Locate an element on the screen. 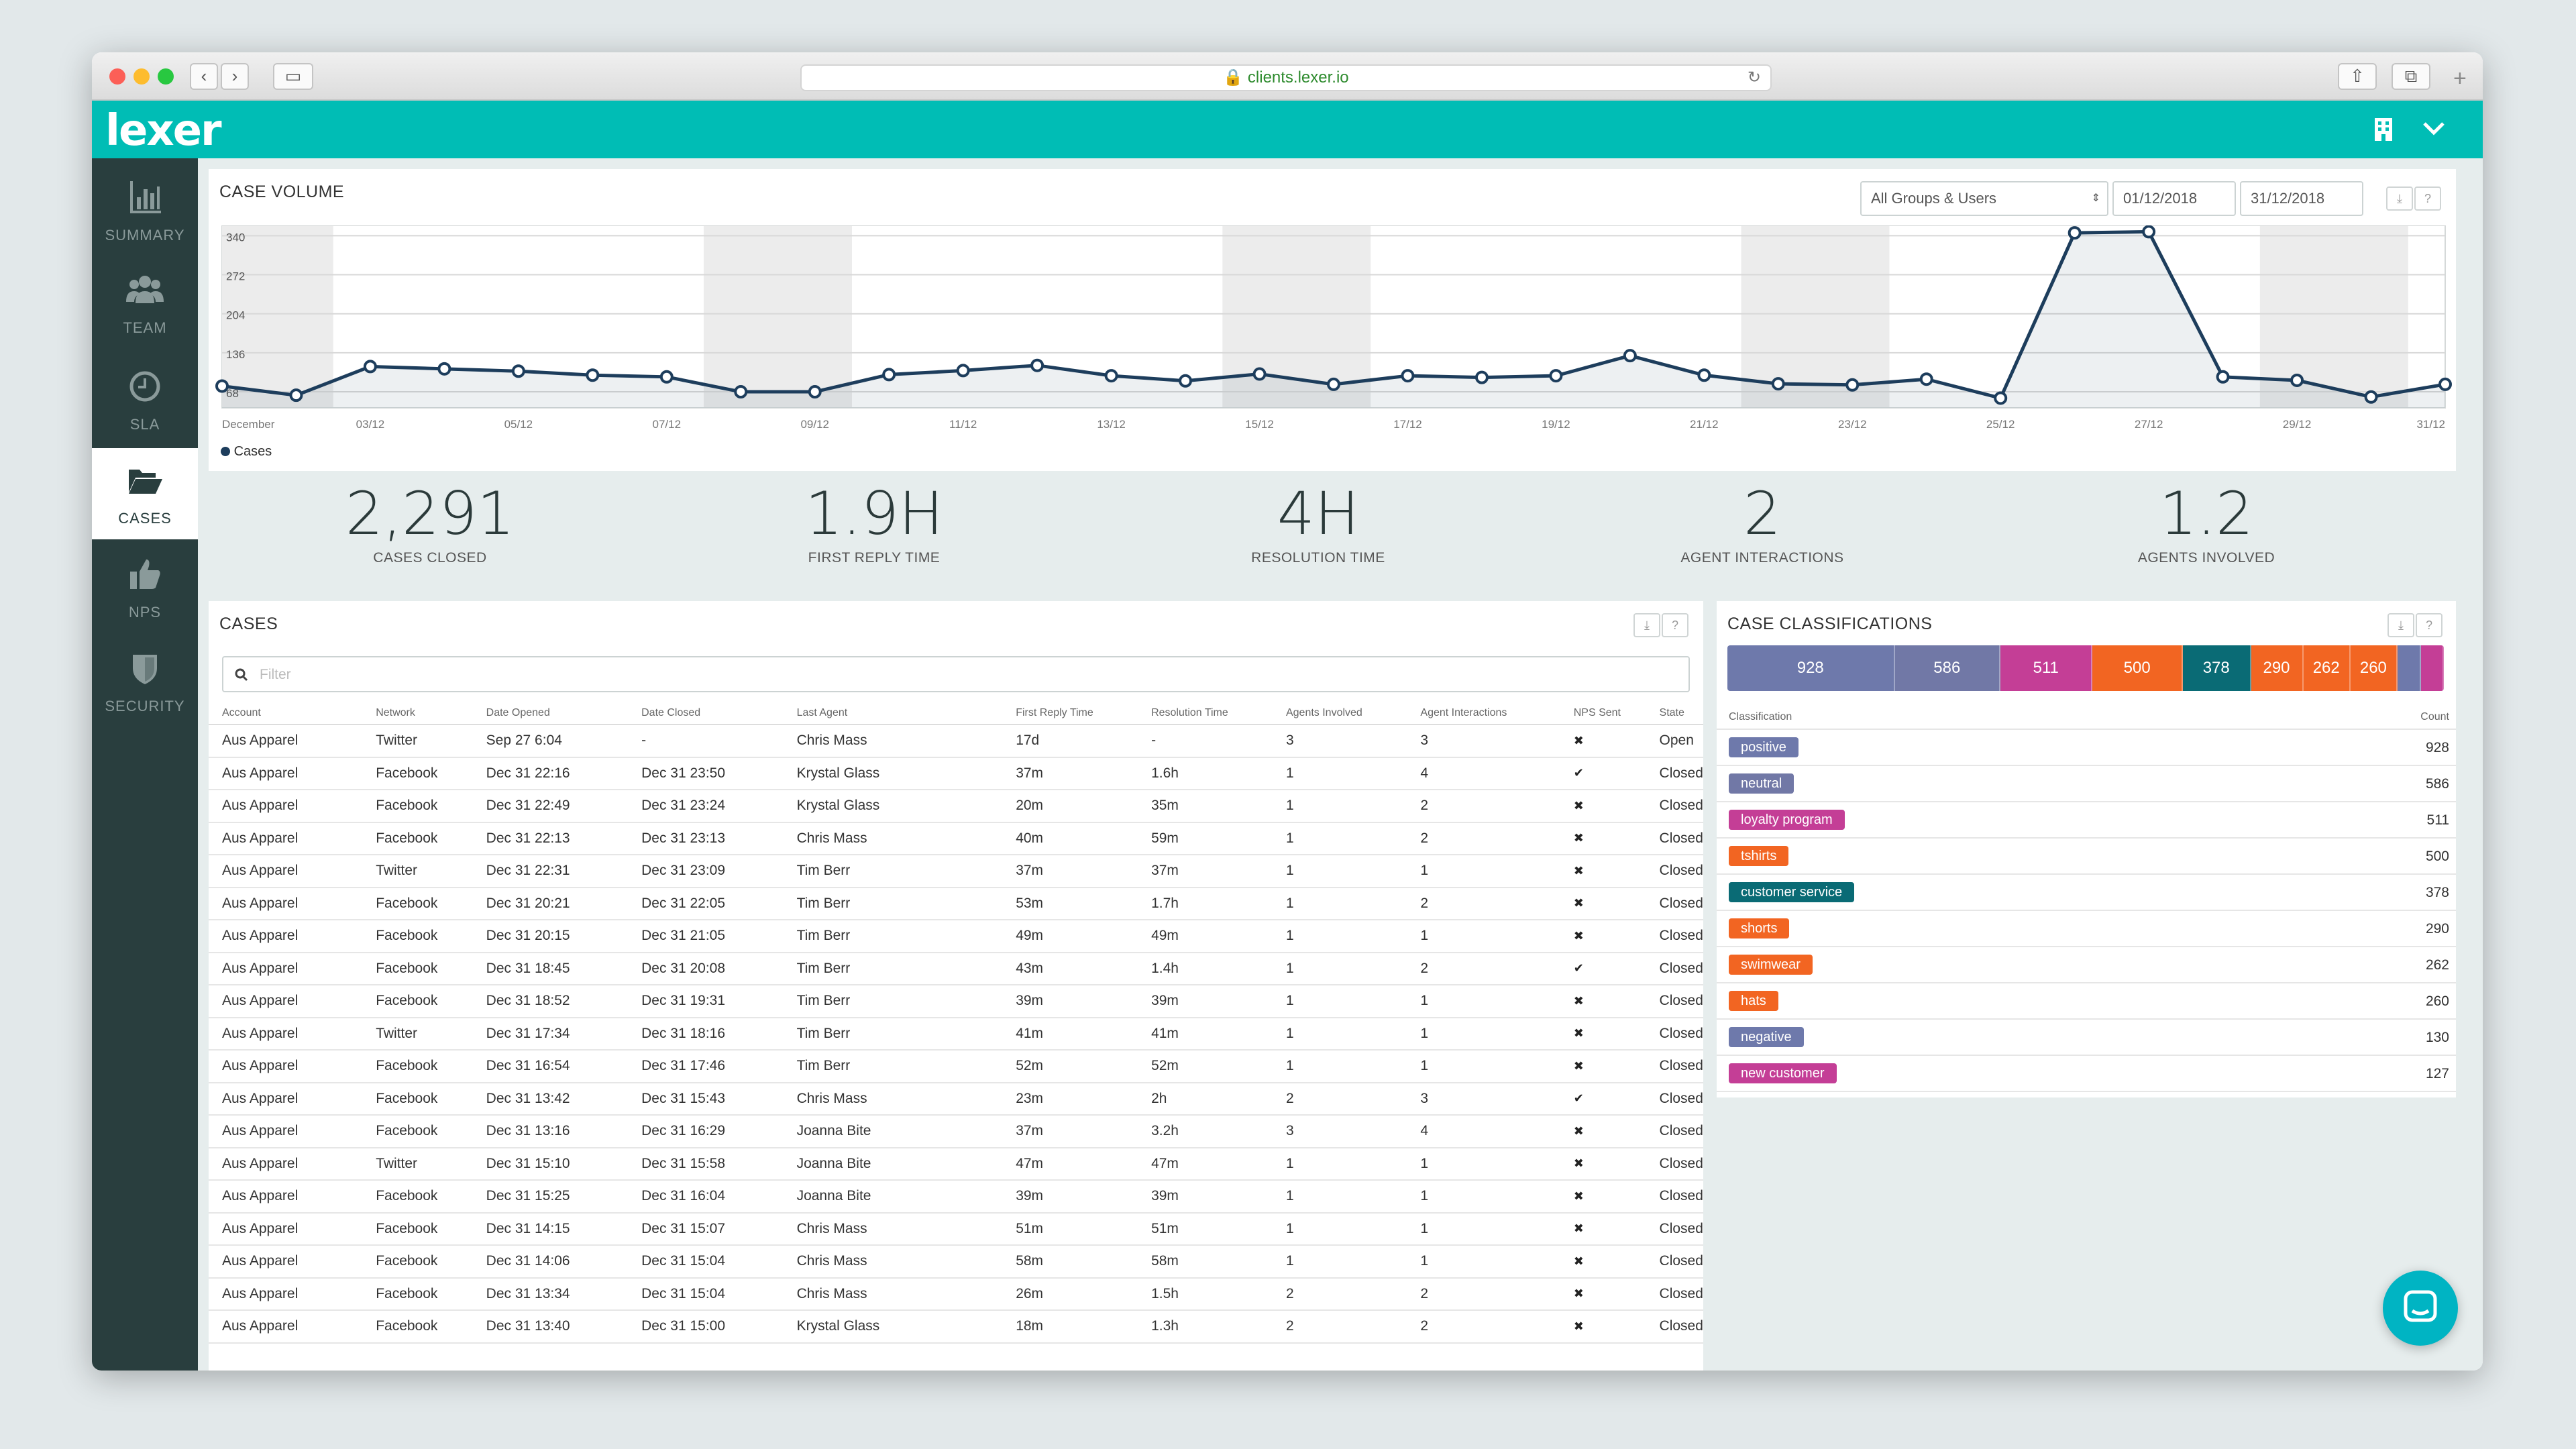  stacked-bar-segment: 928 is located at coordinates (1811, 668).